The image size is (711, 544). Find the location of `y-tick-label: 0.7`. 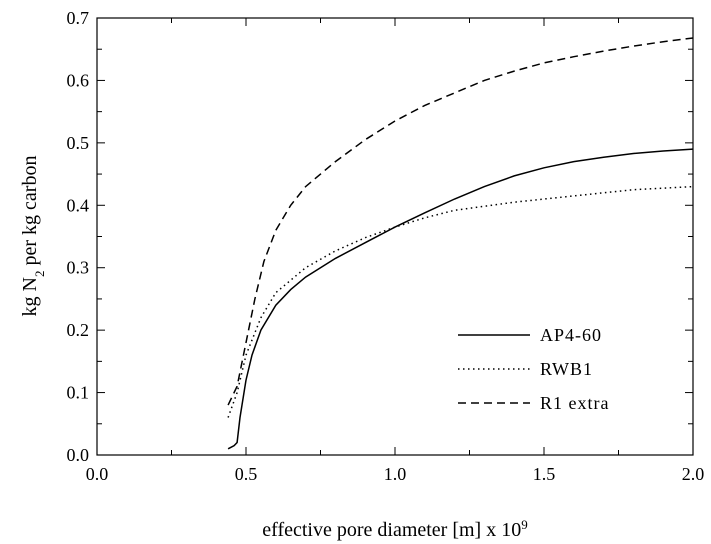

y-tick-label: 0.7 is located at coordinates (78, 18).